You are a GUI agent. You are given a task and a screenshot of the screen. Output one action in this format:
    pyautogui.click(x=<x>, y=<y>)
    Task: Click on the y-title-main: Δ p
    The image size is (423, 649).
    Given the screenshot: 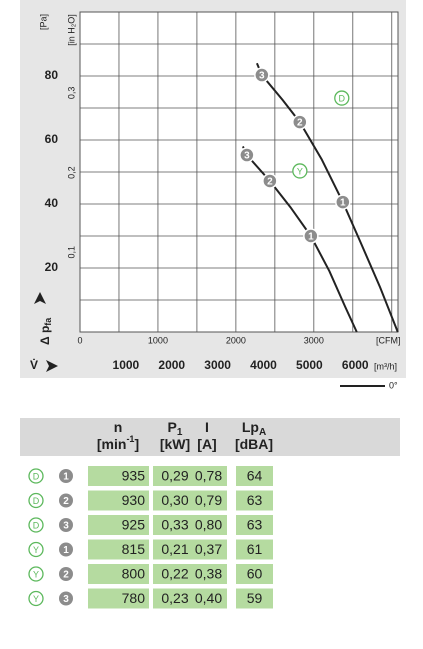 What is the action you would take?
    pyautogui.click(x=45, y=335)
    